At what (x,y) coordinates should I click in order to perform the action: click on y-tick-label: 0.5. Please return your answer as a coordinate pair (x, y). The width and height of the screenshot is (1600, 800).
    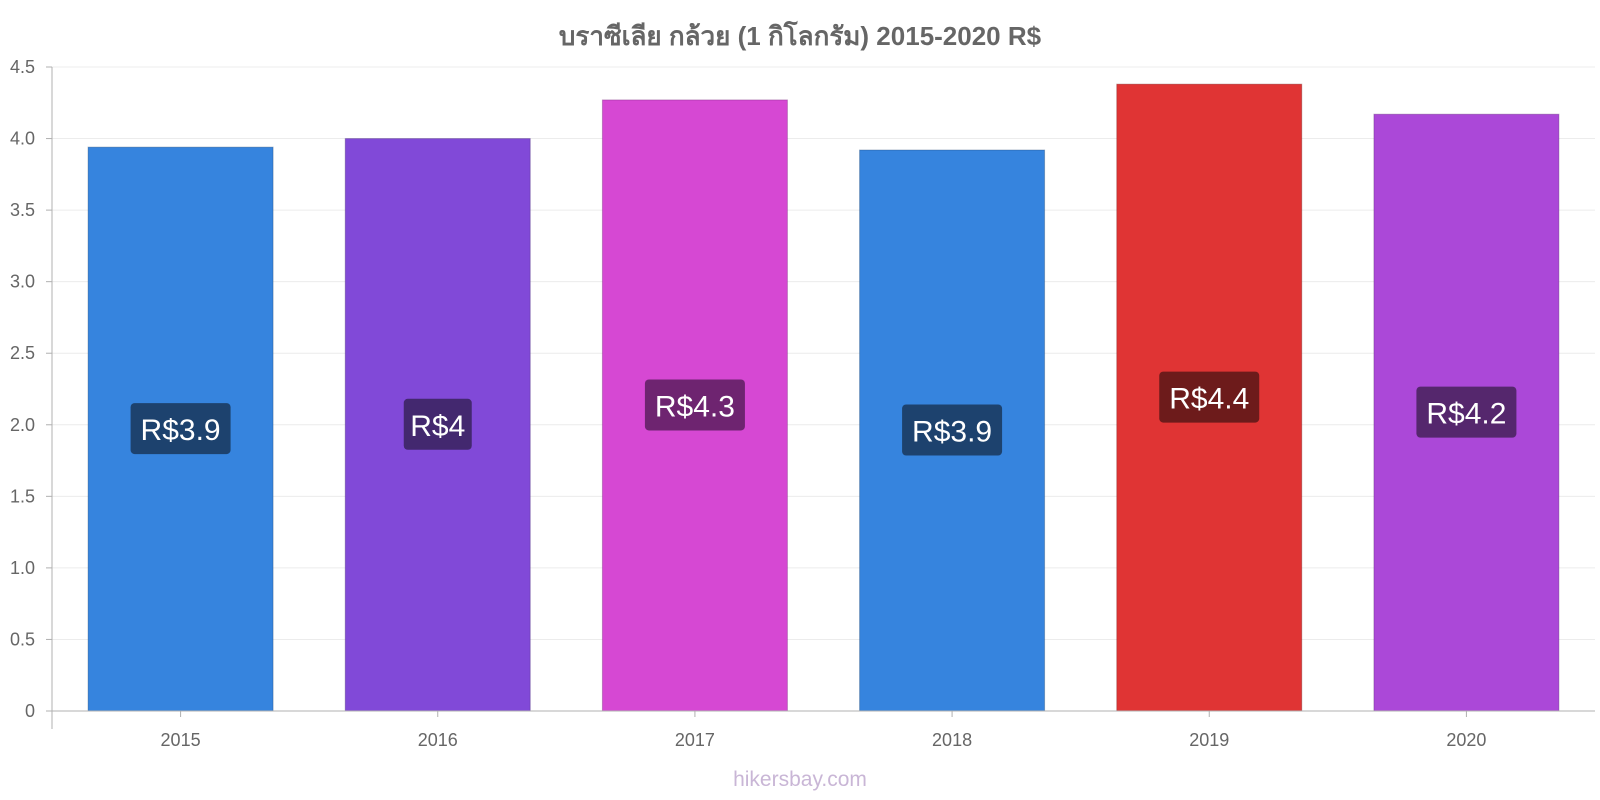
    Looking at the image, I should click on (22, 639).